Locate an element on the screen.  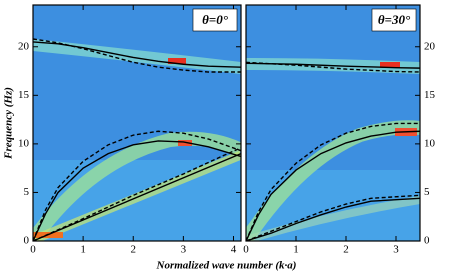
x-tick-label: 4 is located at coordinates (234, 250).